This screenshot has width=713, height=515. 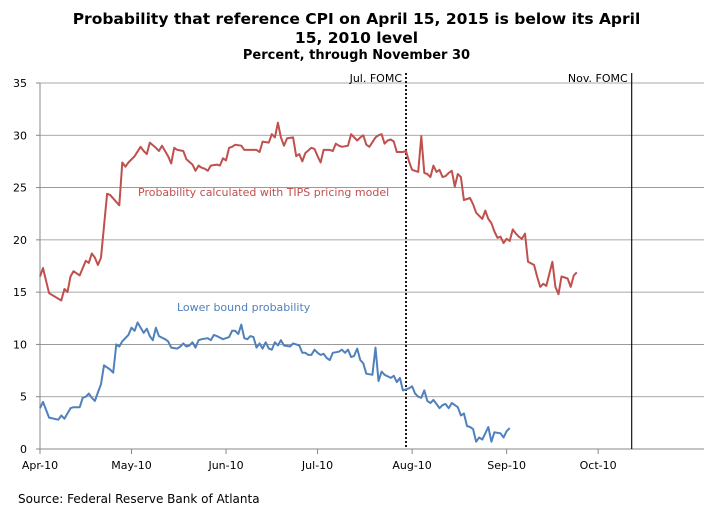 I want to click on y-tick-label-20: 20, so click(x=20, y=240).